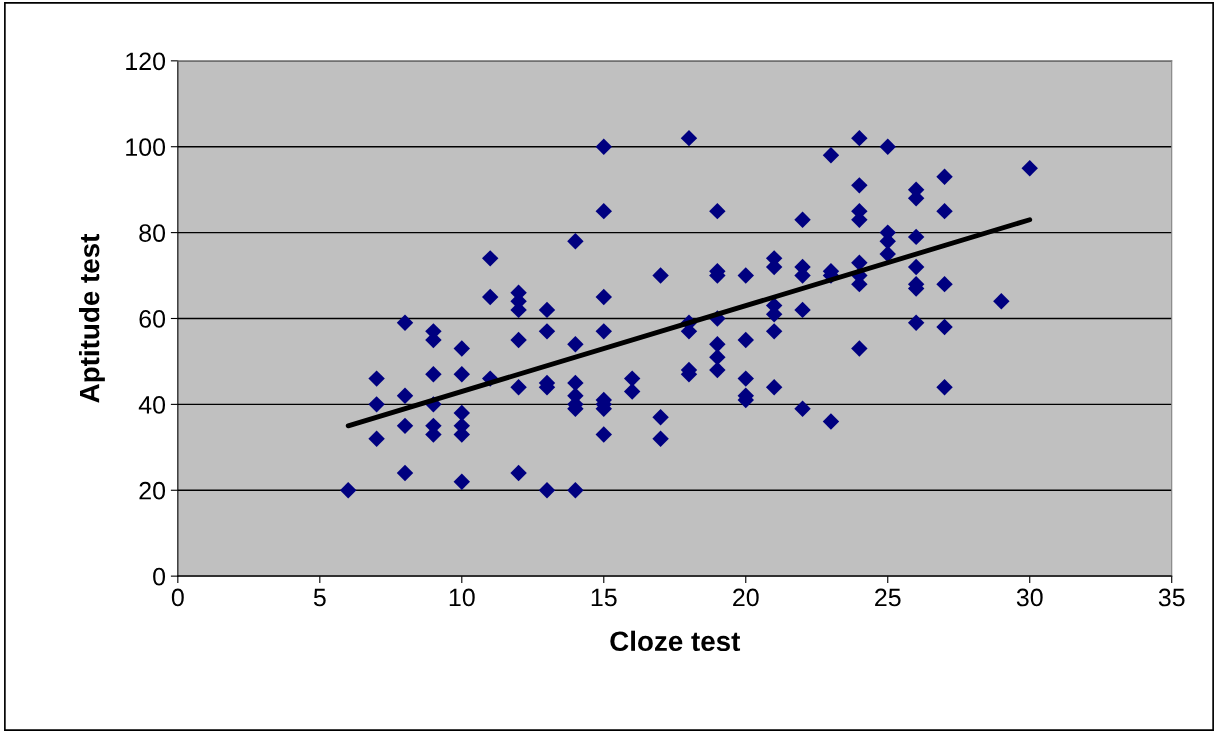  Describe the element at coordinates (177, 597) in the screenshot. I see `x-tick-label: 0` at that location.